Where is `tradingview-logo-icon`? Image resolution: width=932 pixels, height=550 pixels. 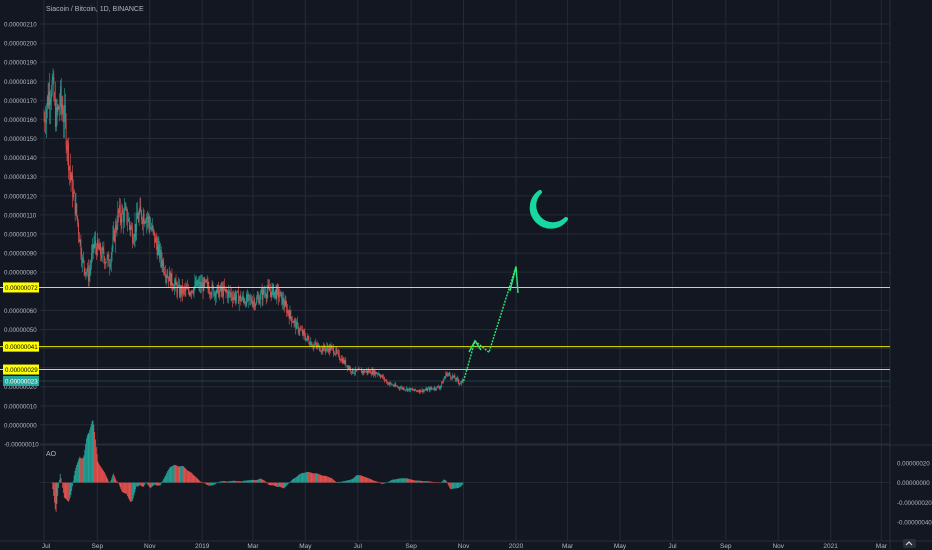
tradingview-logo-icon is located at coordinates (909, 543).